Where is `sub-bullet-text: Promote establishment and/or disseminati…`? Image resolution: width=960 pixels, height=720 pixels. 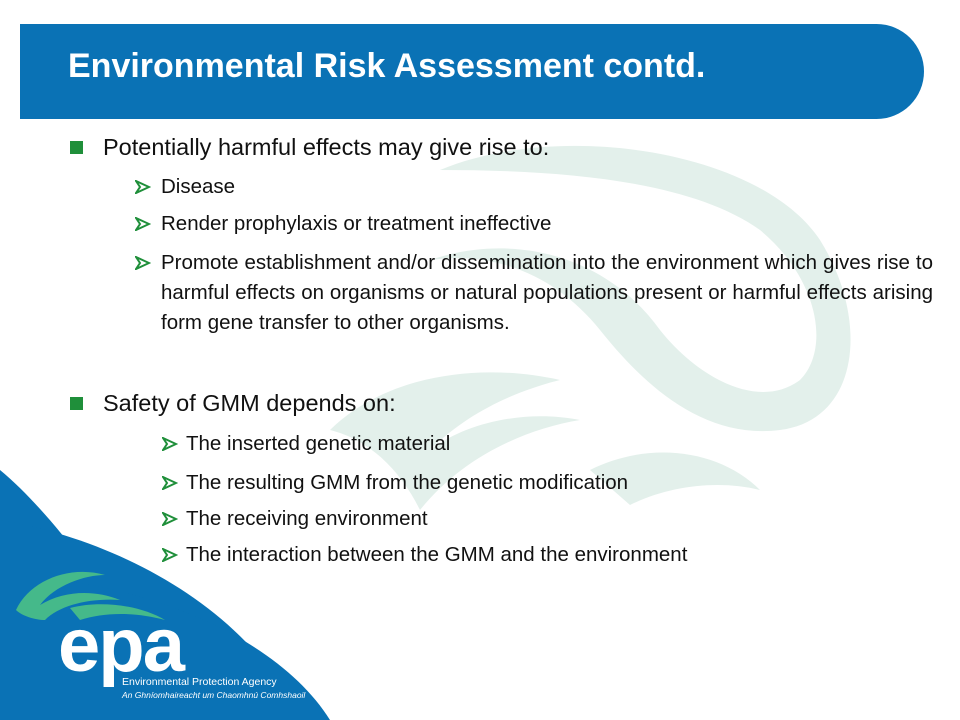
sub-bullet-text: Promote establishment and/or disseminati… is located at coordinates (547, 292).